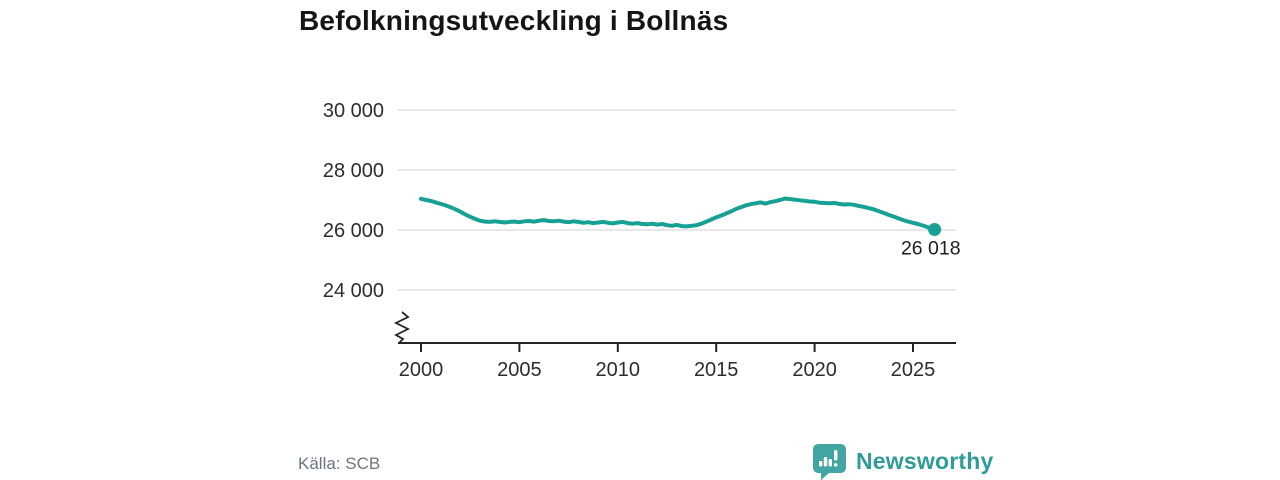 This screenshot has width=1280, height=480. Describe the element at coordinates (913, 370) in the screenshot. I see `x-tick-label: 2025` at that location.